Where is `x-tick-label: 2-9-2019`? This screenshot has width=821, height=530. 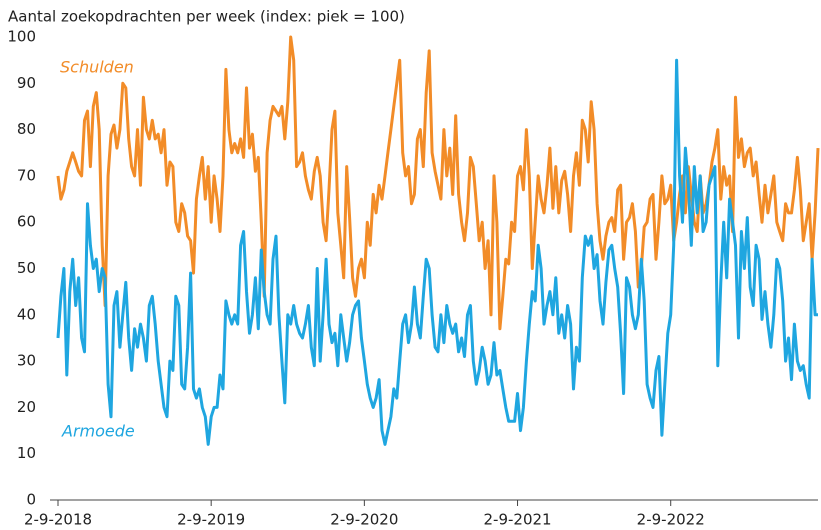 x-tick-label: 2-9-2019 is located at coordinates (211, 520).